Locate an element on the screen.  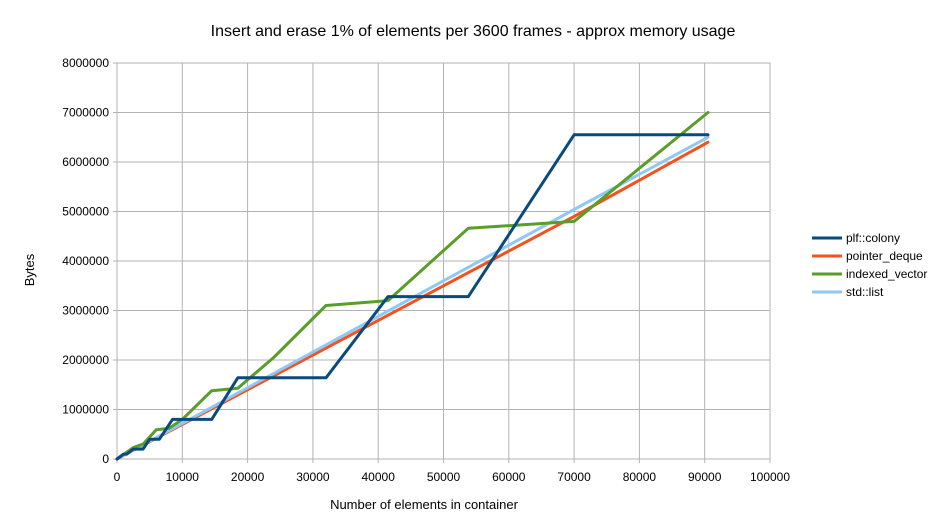
y-tick-label: 6000000 is located at coordinates (85, 162).